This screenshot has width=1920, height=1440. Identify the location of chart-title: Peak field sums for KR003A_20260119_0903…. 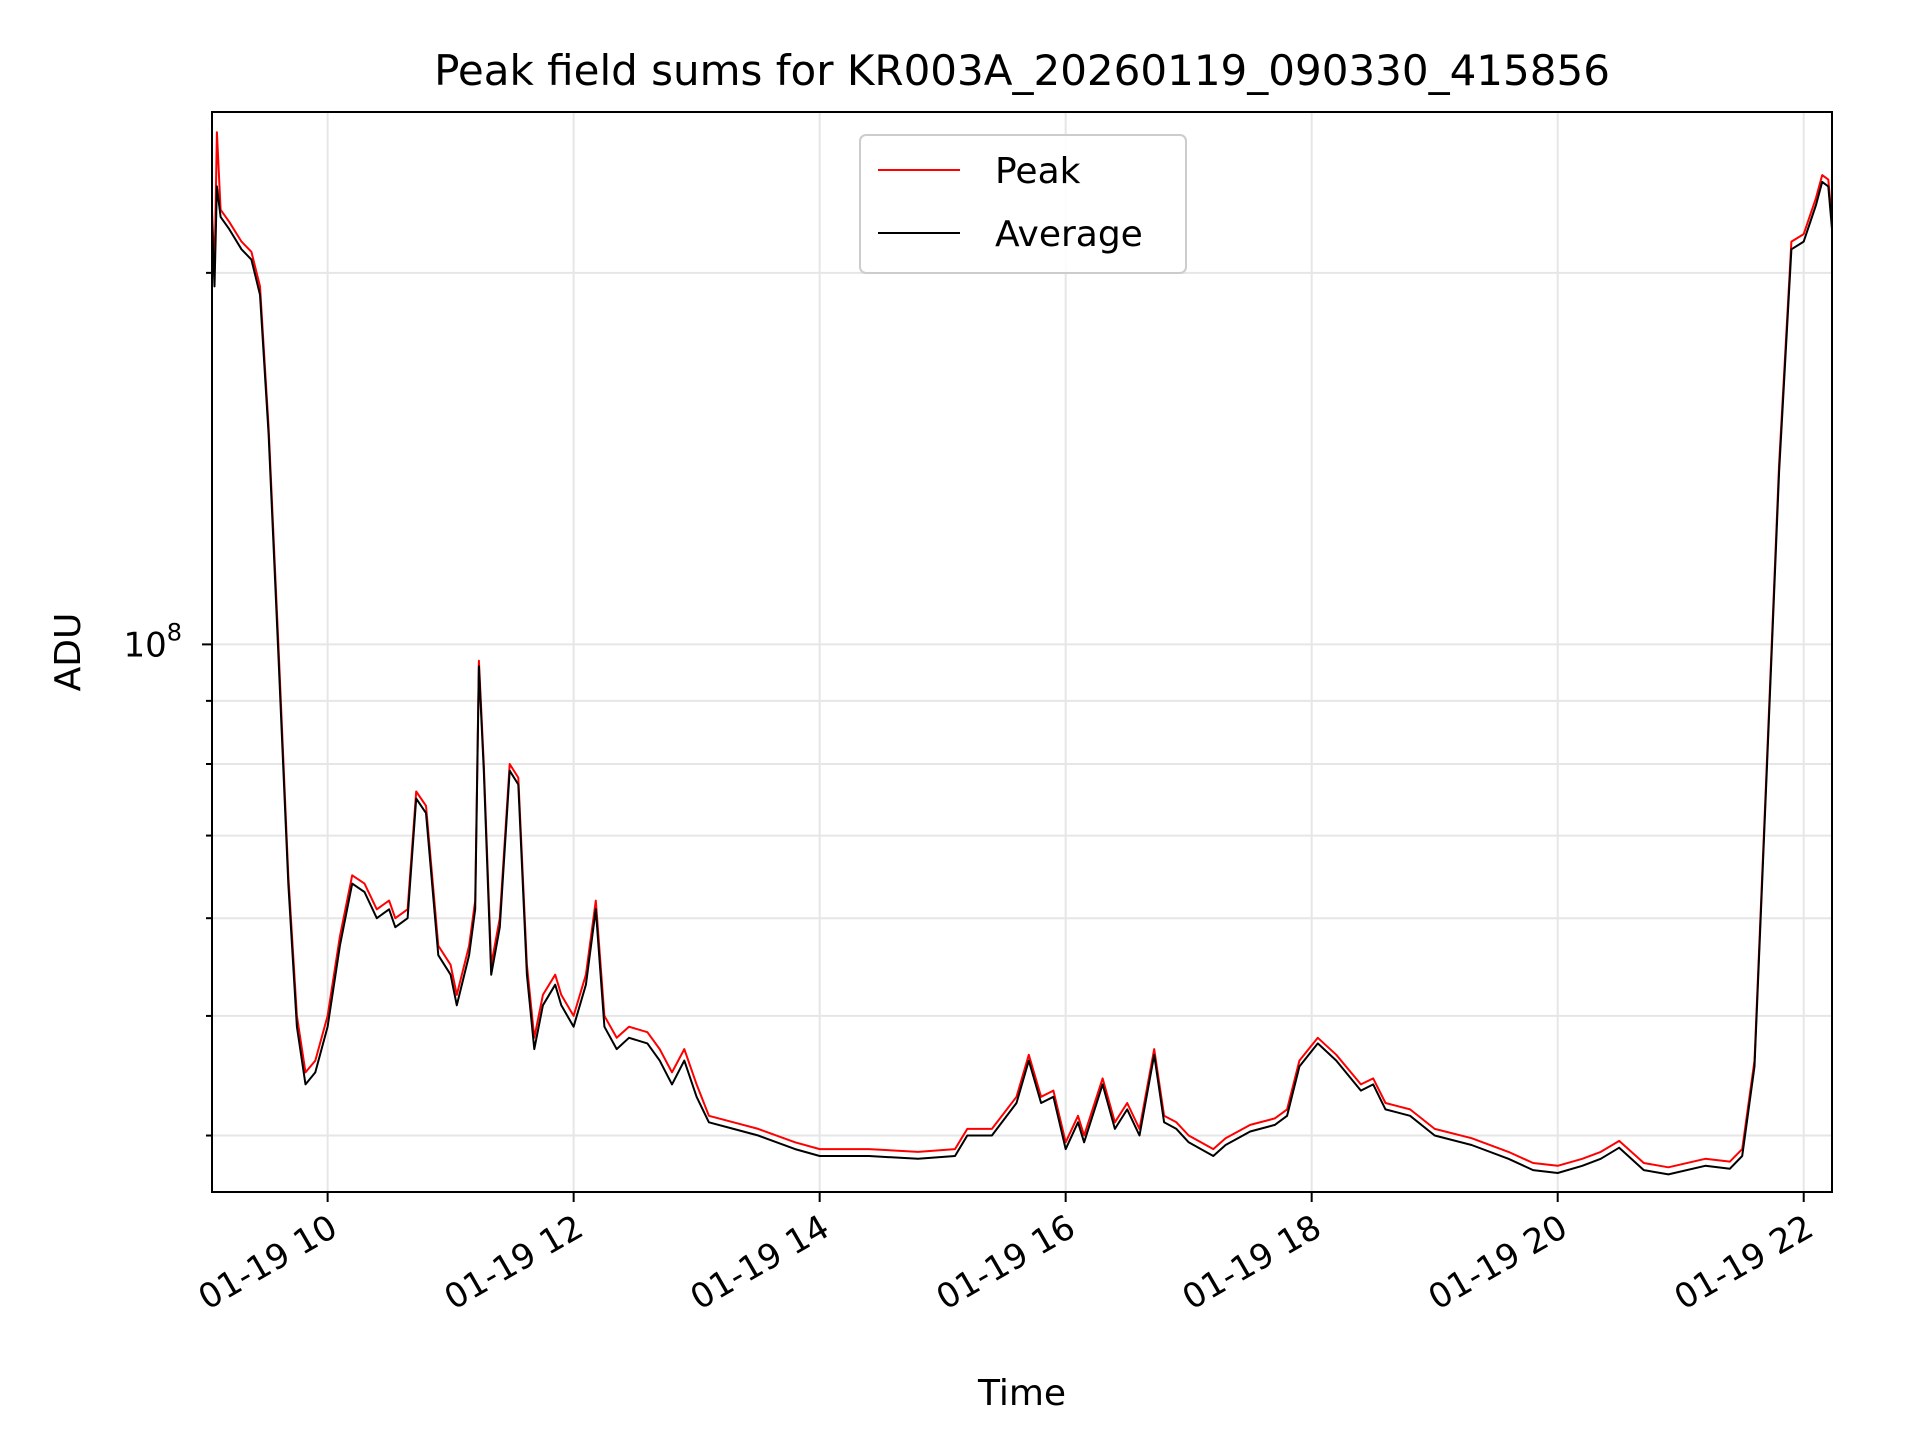
(1022, 70).